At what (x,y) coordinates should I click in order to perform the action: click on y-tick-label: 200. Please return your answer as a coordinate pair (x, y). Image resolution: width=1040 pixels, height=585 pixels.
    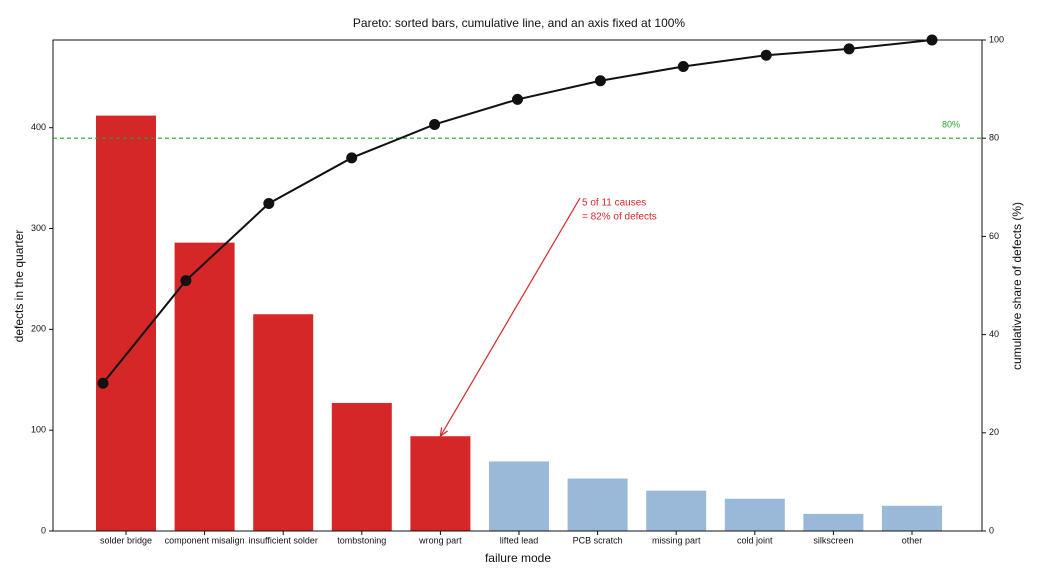
    Looking at the image, I should click on (38, 329).